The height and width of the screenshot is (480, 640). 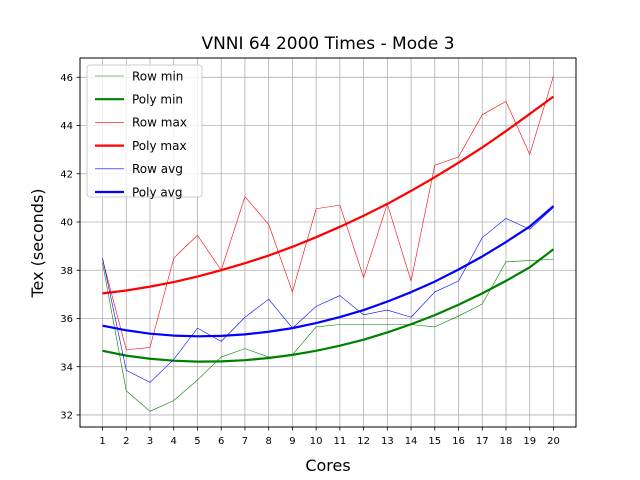 What do you see at coordinates (157, 76) in the screenshot?
I see `legend-label: Row min` at bounding box center [157, 76].